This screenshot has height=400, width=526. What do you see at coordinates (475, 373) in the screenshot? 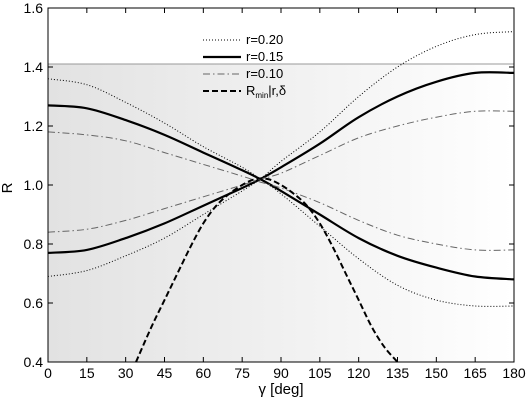
I see `x-tick-label: 165` at bounding box center [475, 373].